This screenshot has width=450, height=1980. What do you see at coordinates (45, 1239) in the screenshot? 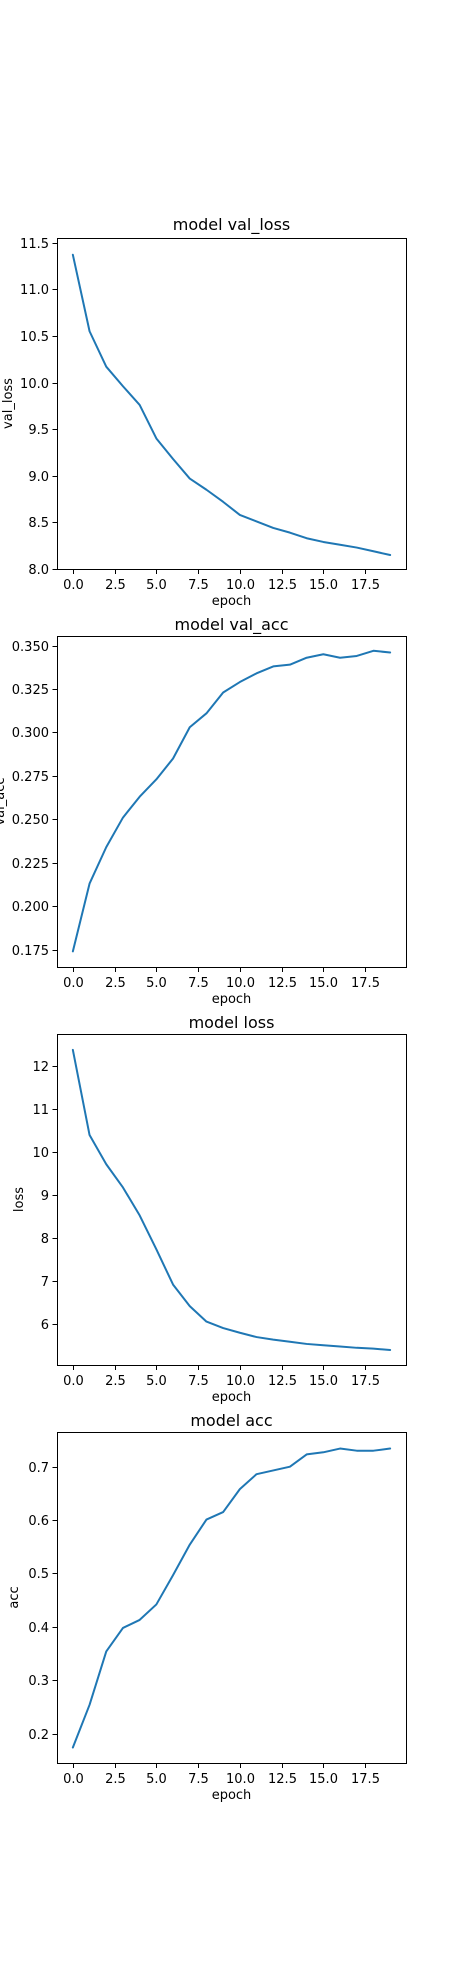
I see `y-tick-label: 8` at bounding box center [45, 1239].